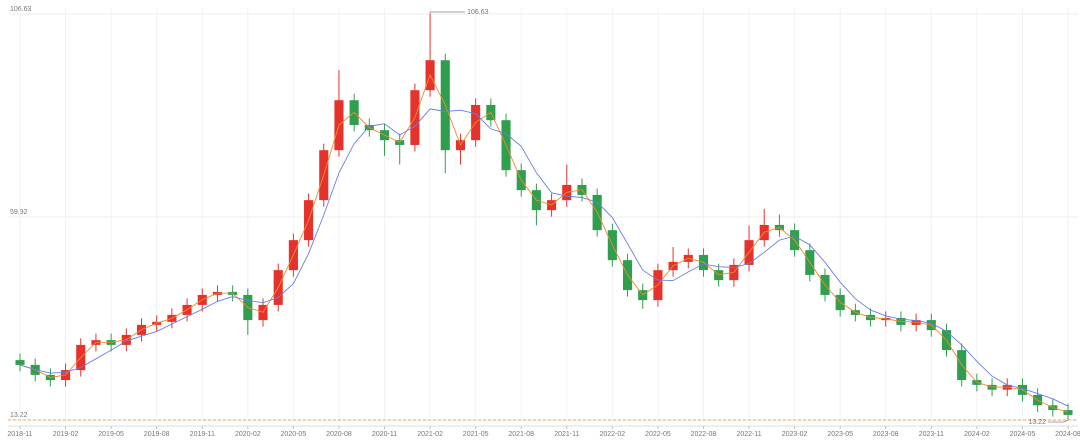 The image size is (1080, 442). What do you see at coordinates (339, 434) in the screenshot?
I see `x-tick-label: 2020-08` at bounding box center [339, 434].